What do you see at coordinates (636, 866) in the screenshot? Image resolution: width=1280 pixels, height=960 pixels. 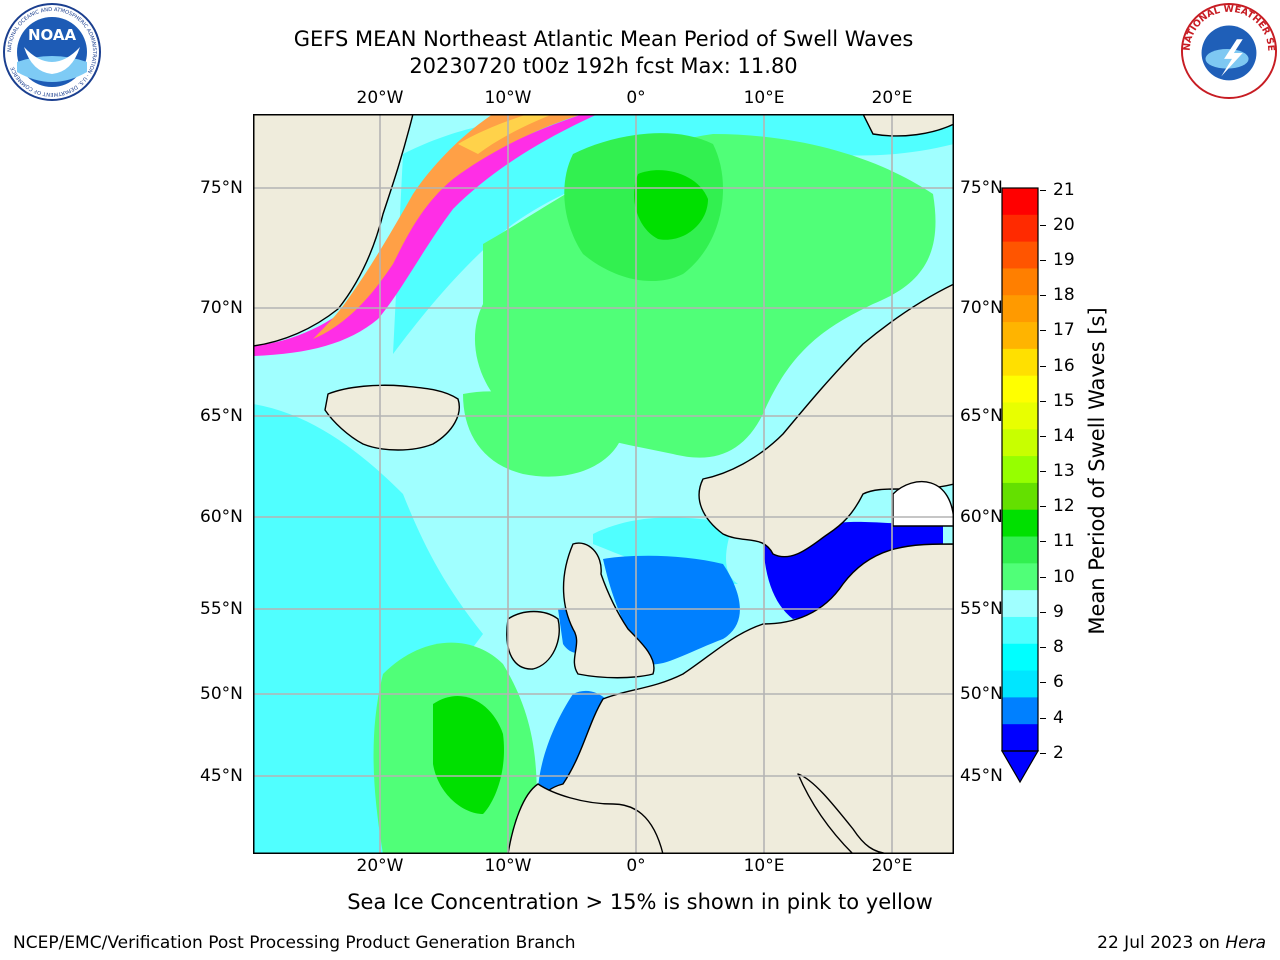 I see `lon-tick-bottom-0: 0°` at bounding box center [636, 866].